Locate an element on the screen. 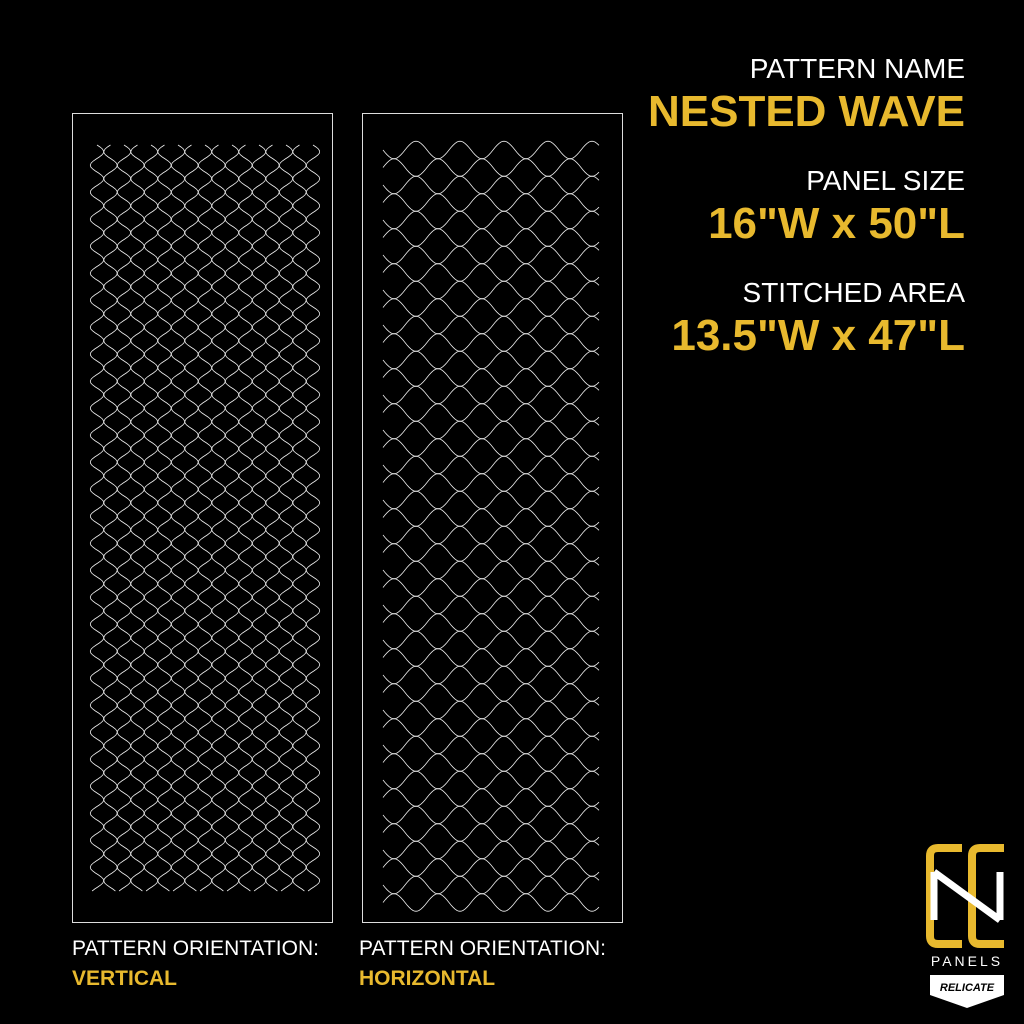 Image resolution: width=1024 pixels, height=1024 pixels. logo-badge-text: RELICATE is located at coordinates (967, 988).